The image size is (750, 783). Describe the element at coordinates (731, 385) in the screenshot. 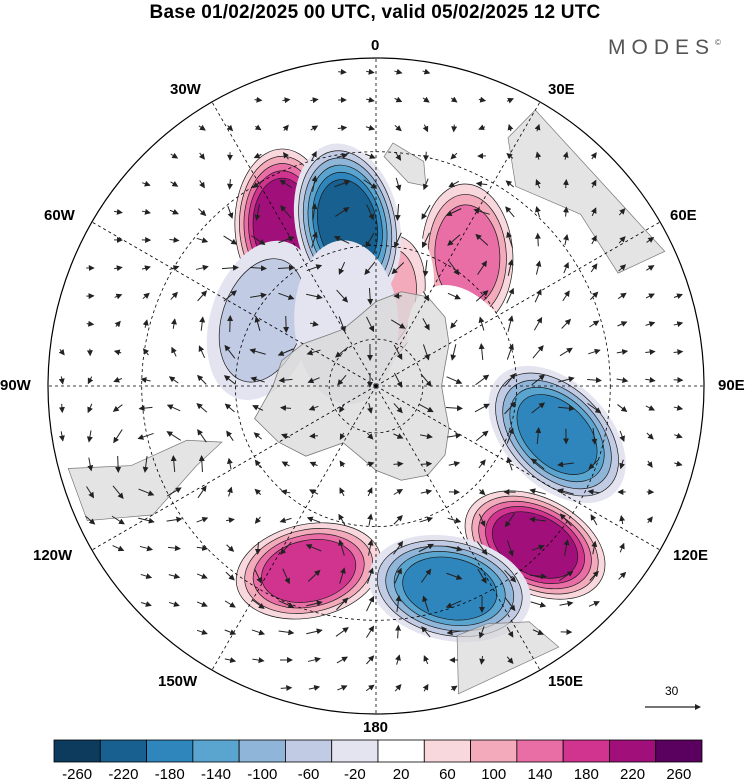

I see `meridian-label-90e: 90E` at that location.